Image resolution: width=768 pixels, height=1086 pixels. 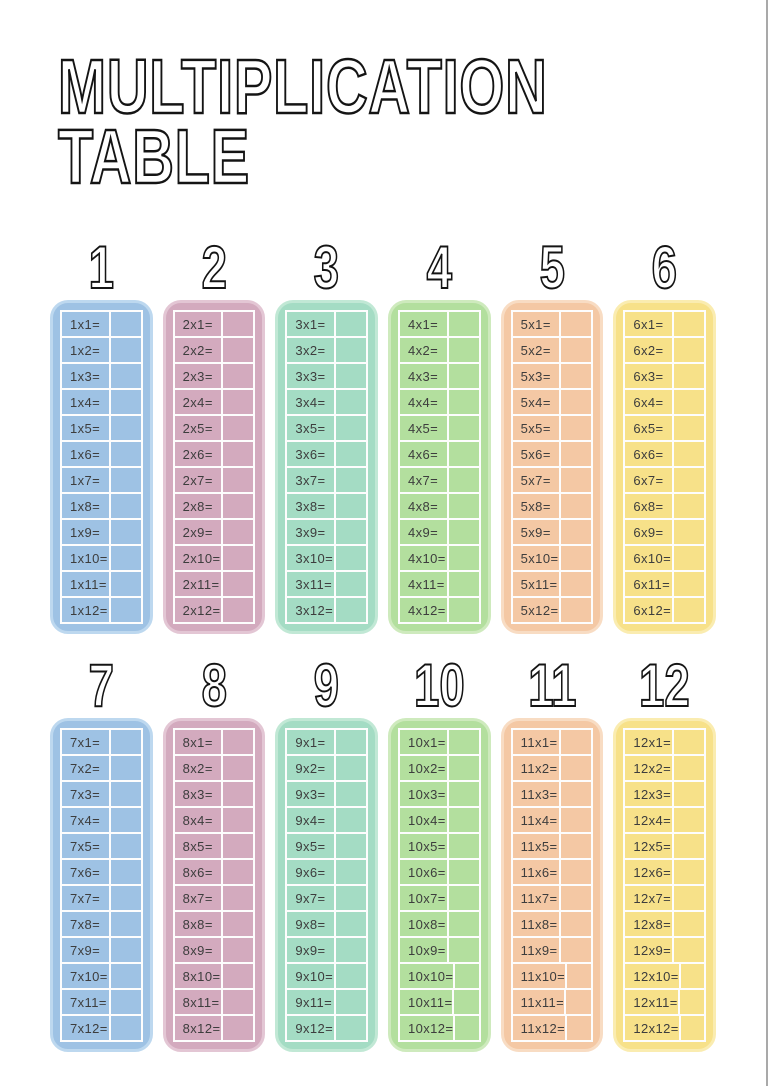 I want to click on table-number: 4, so click(x=439, y=267).